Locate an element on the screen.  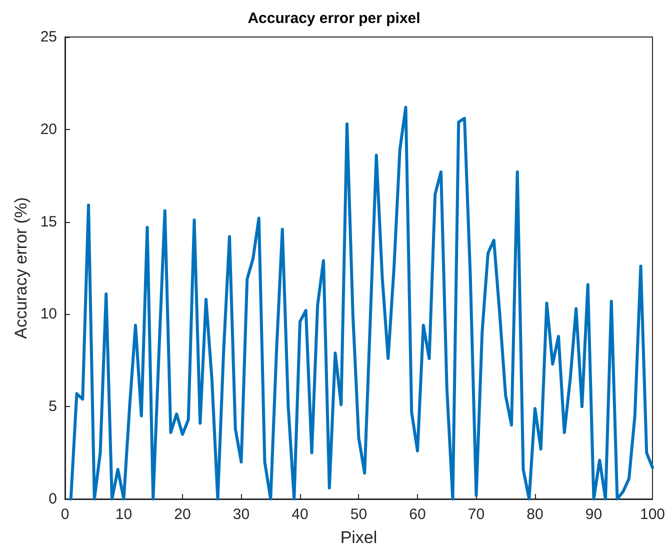
y-tick-label: 10 is located at coordinates (48, 314).